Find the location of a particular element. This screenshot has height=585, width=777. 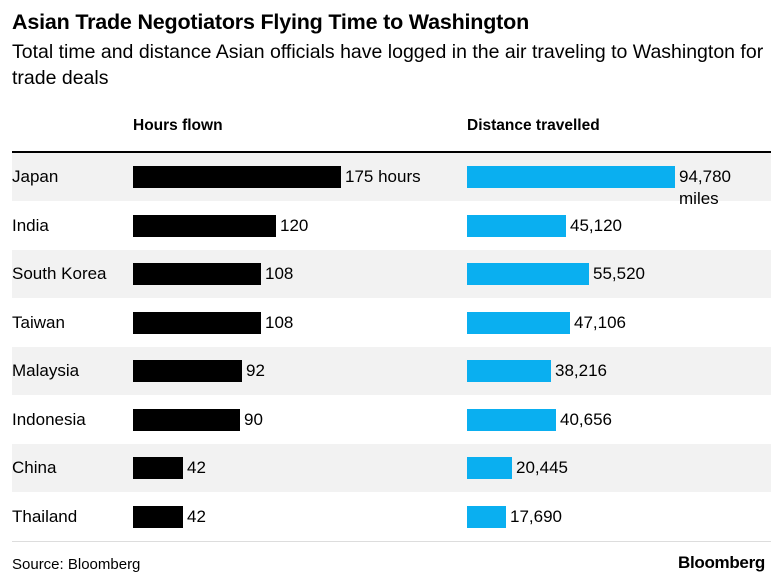

country-label: India is located at coordinates (30, 225).